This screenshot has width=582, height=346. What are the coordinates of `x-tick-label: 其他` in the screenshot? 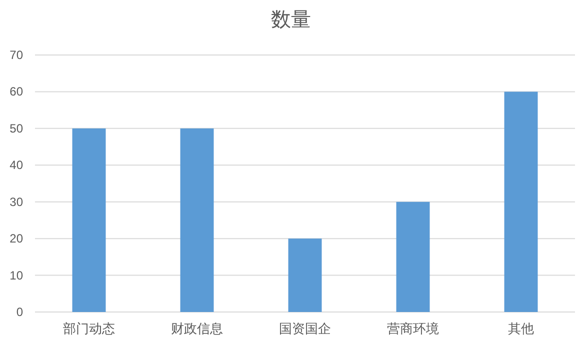 It's located at (521, 328).